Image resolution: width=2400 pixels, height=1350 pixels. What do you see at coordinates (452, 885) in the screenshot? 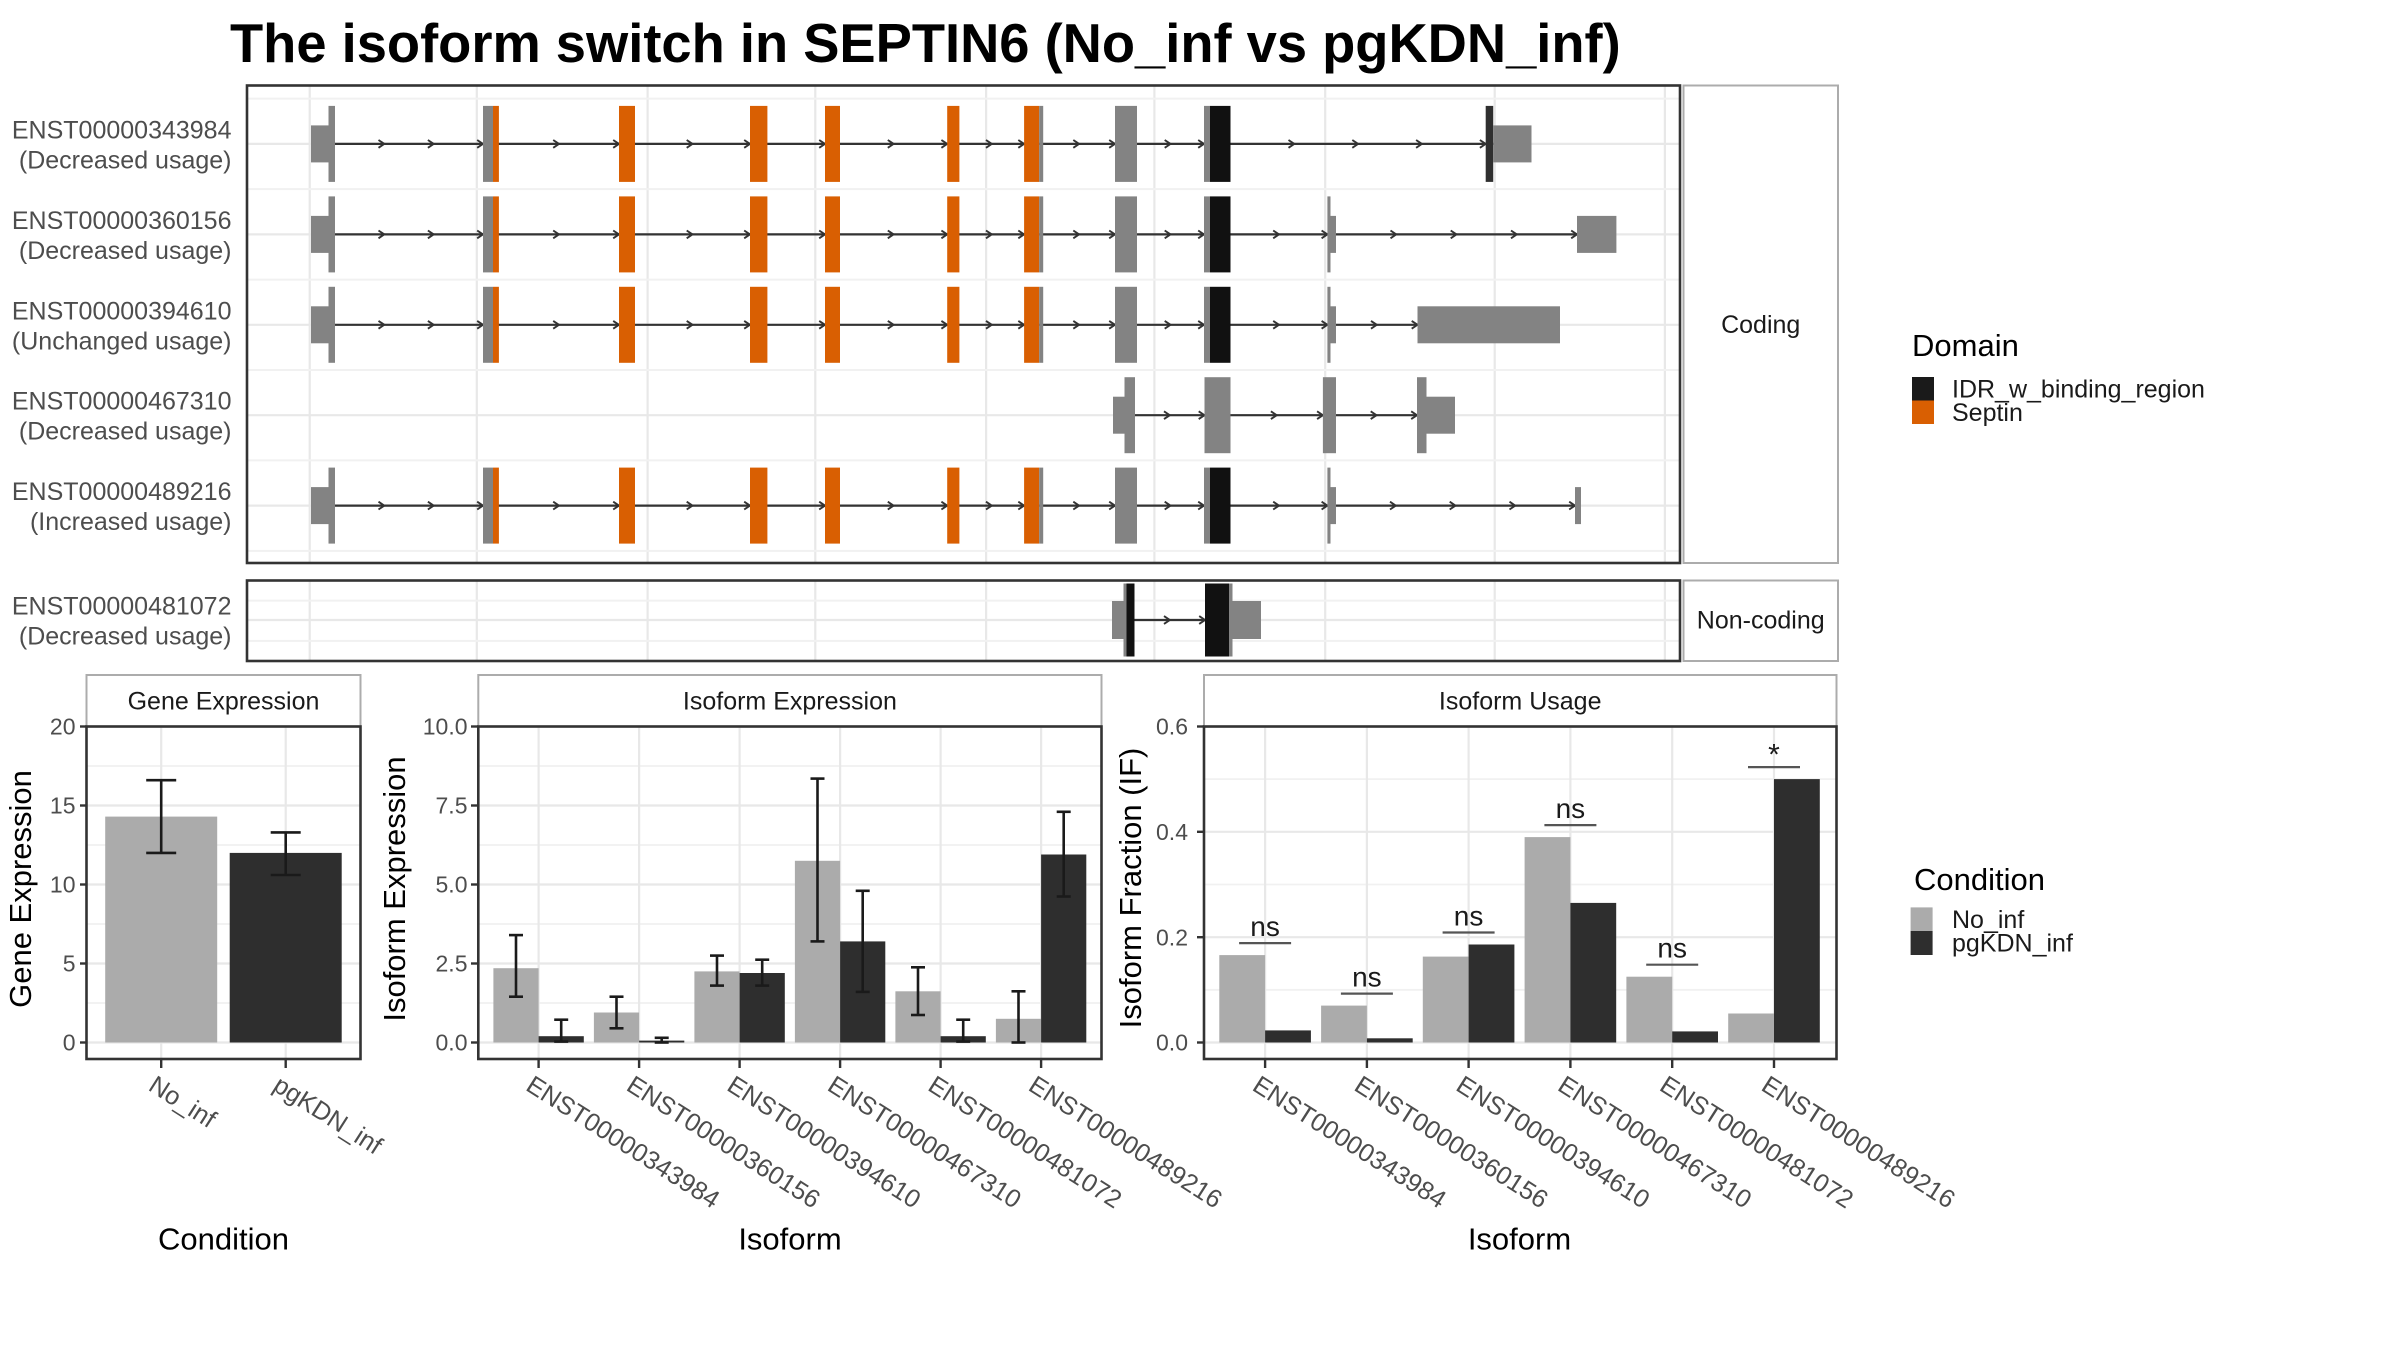
I see `svg-text: 5.0` at bounding box center [452, 885].